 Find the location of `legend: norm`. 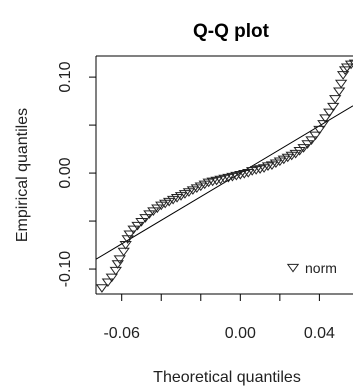

legend: norm is located at coordinates (311, 268).